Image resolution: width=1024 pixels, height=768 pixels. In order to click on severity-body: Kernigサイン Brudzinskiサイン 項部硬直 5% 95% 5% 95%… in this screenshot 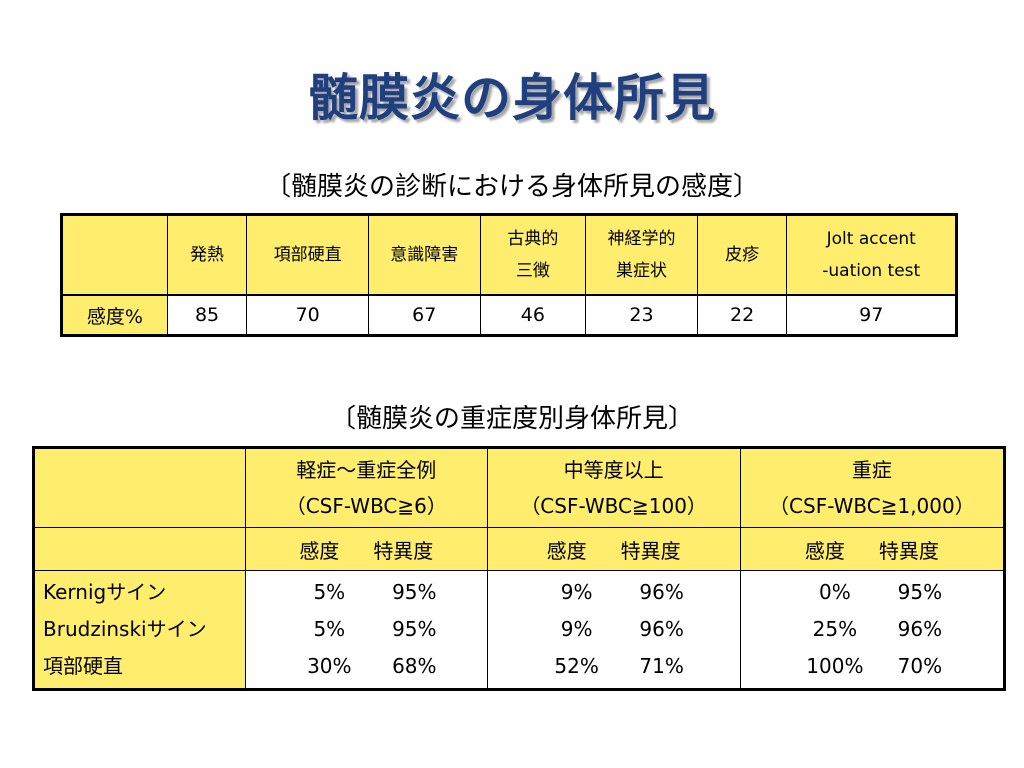, I will do `click(519, 630)`.